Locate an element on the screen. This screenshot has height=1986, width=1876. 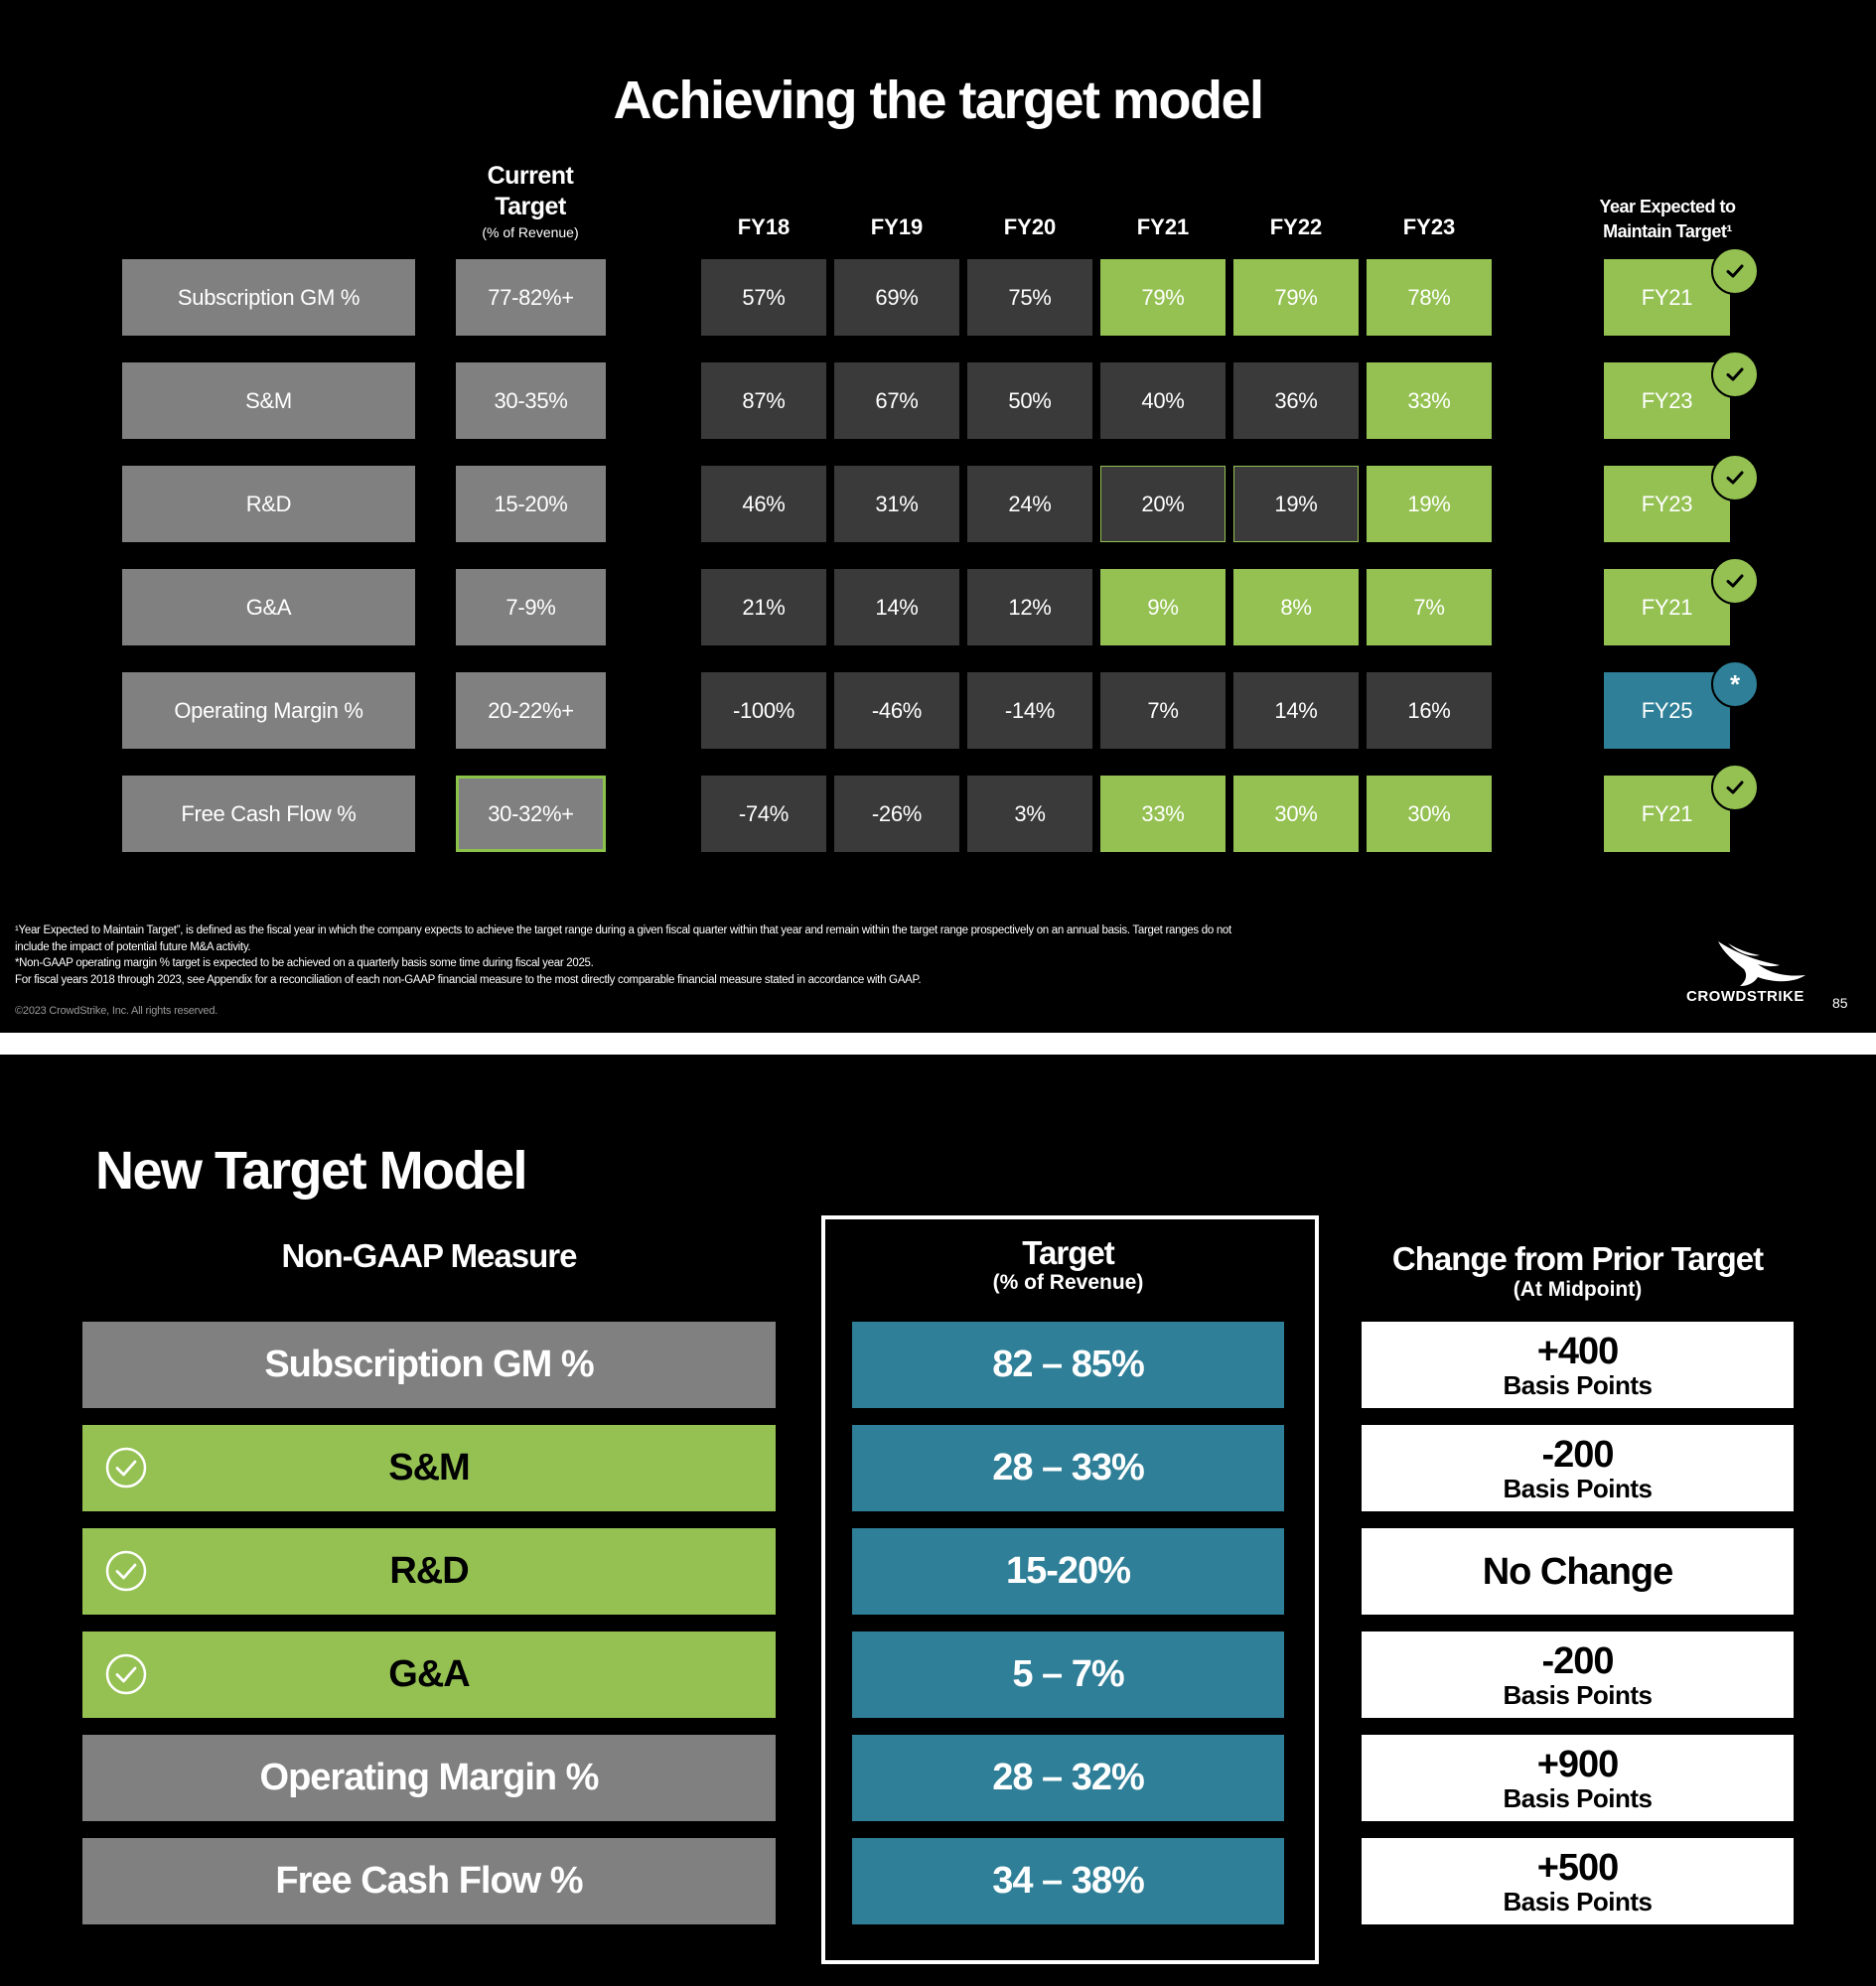
year-expected-header-line1: Year Expected to is located at coordinates (1668, 206).